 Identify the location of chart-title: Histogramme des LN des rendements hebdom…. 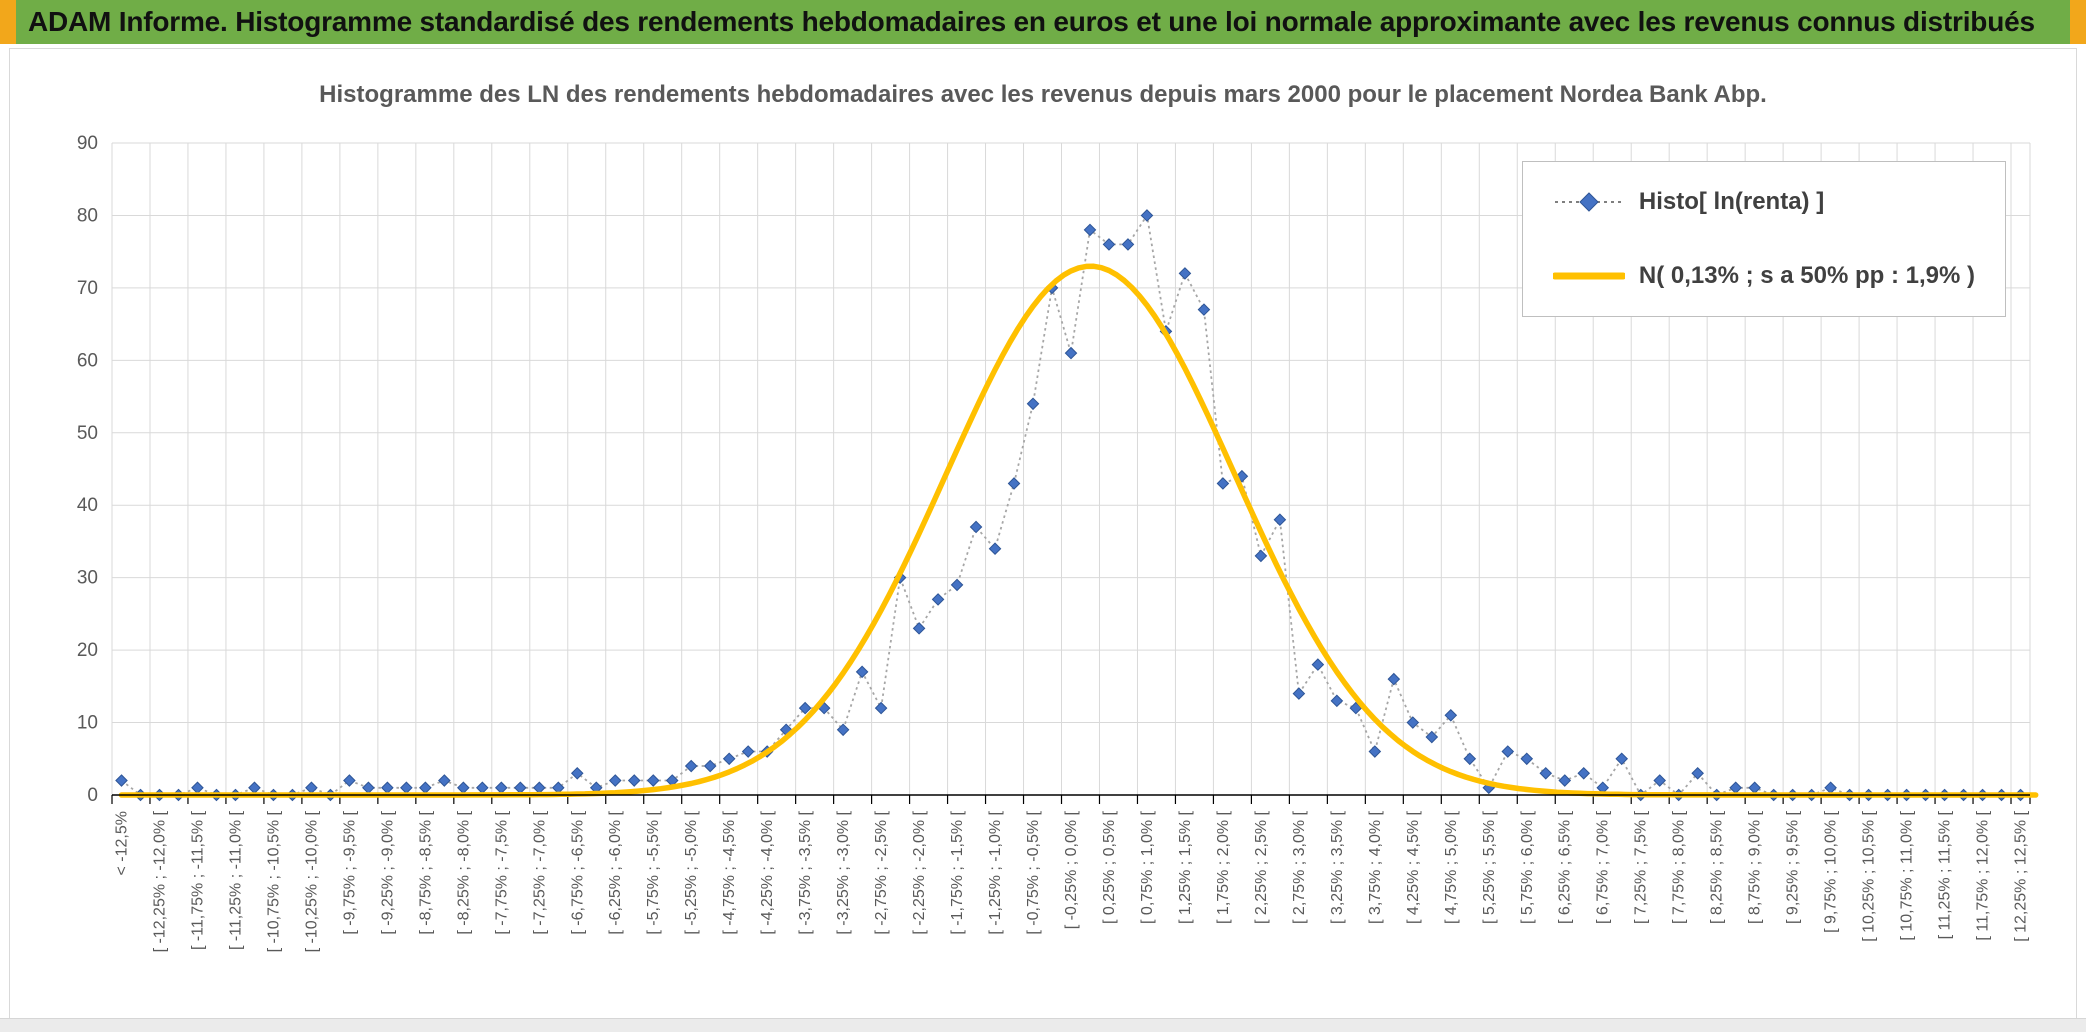
(1043, 94).